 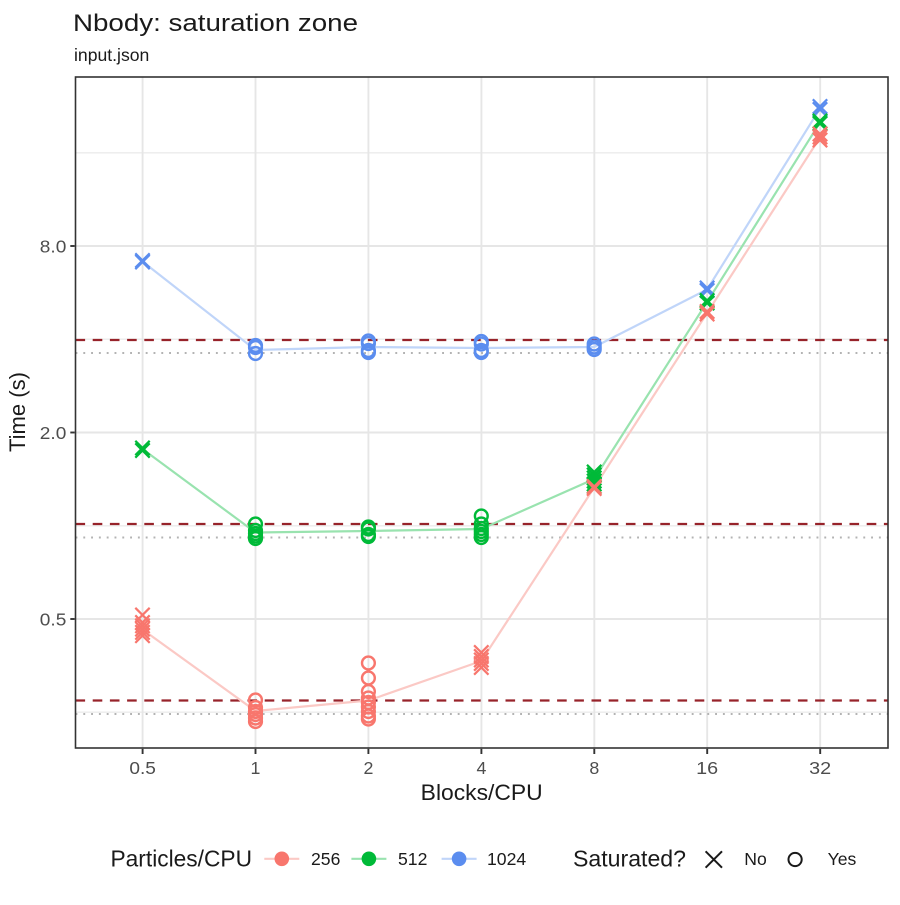 I want to click on svg-text: 16, so click(x=707, y=768).